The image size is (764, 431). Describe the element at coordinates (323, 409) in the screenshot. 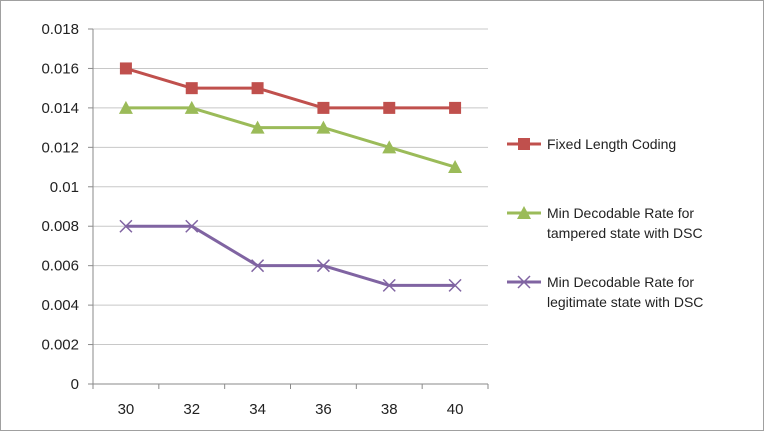

I see `x-tick-label: 36` at that location.